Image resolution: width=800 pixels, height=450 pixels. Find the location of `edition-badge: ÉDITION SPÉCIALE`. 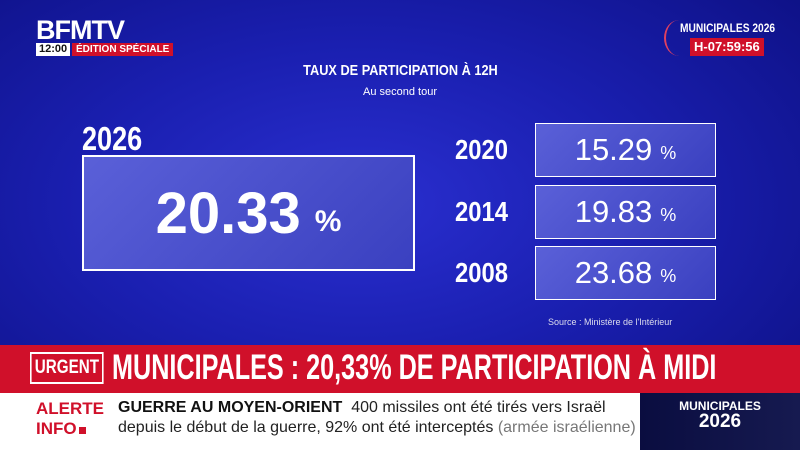

edition-badge: ÉDITION SPÉCIALE is located at coordinates (123, 49).